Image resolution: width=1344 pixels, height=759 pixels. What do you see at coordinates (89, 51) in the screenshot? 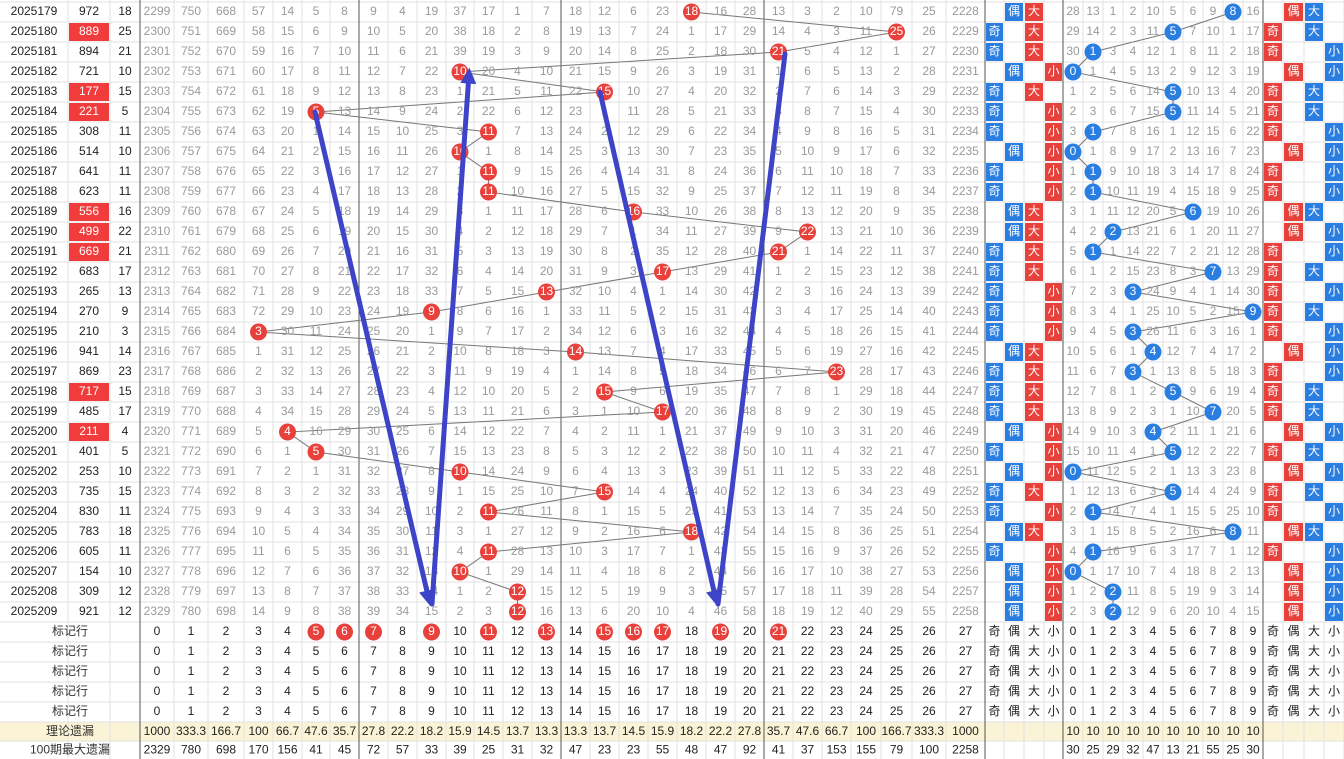
I see `number: 894` at bounding box center [89, 51].